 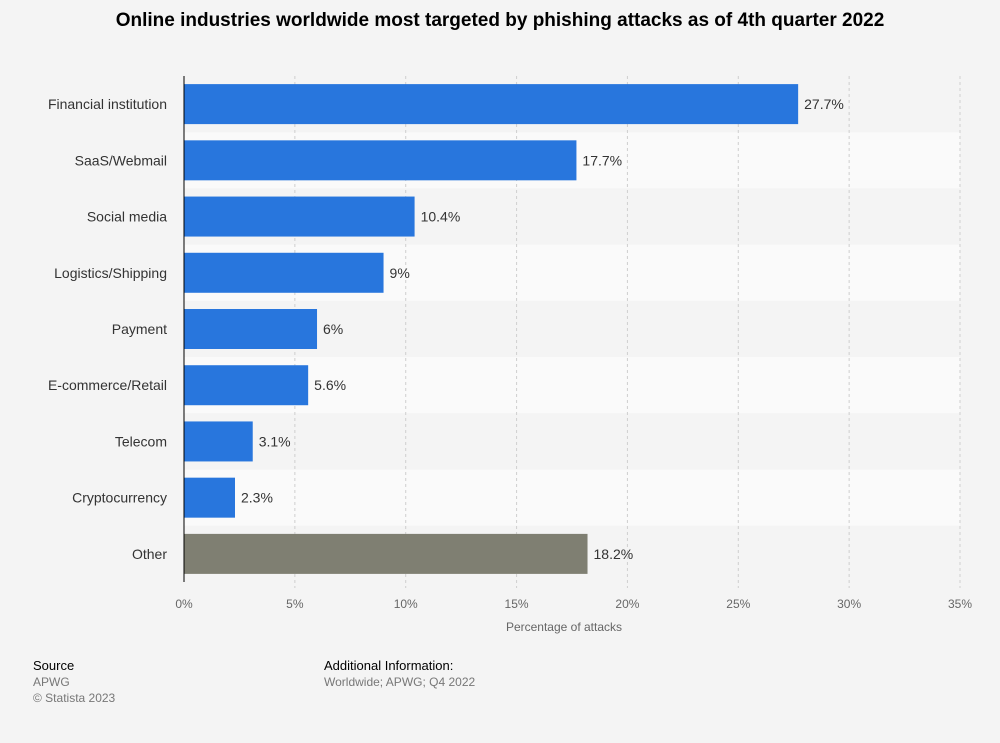 What do you see at coordinates (295, 604) in the screenshot?
I see `x-tick-label: 5%` at bounding box center [295, 604].